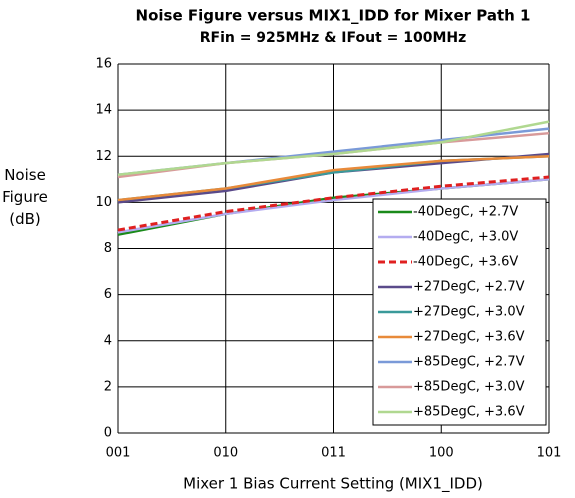  Describe the element at coordinates (225, 453) in the screenshot. I see `x-tick-label: 010` at that location.